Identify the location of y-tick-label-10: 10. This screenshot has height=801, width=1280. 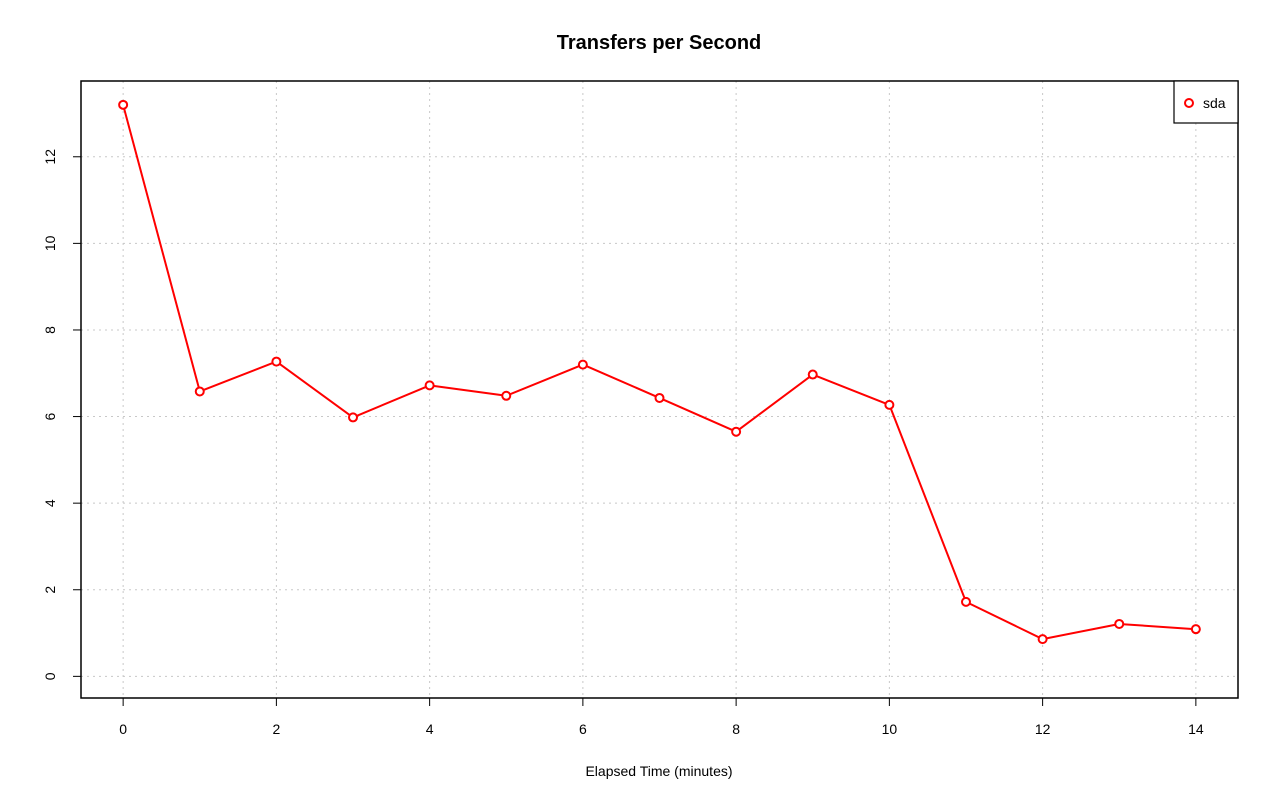
(50, 243).